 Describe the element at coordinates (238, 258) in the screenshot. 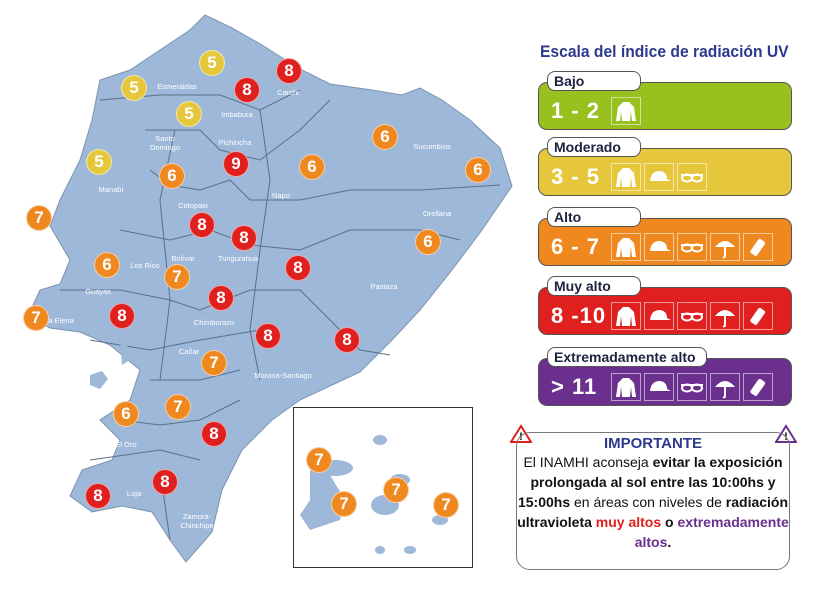

I see `province-label: Tungurahua` at that location.